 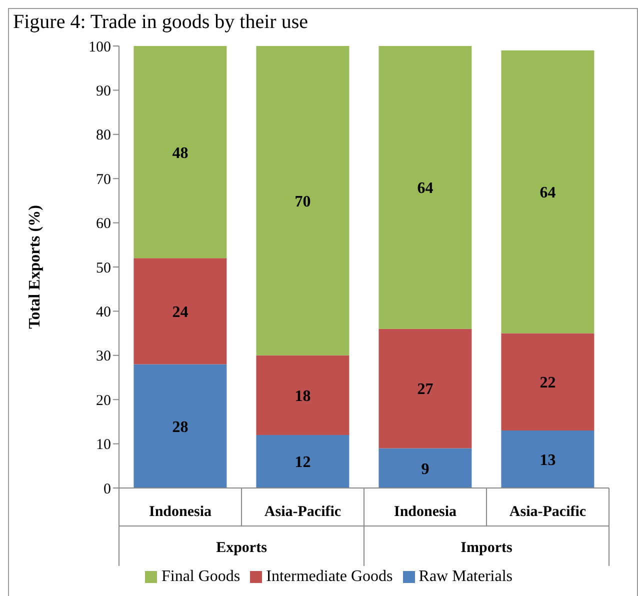 I want to click on text: Imports, so click(x=486, y=548).